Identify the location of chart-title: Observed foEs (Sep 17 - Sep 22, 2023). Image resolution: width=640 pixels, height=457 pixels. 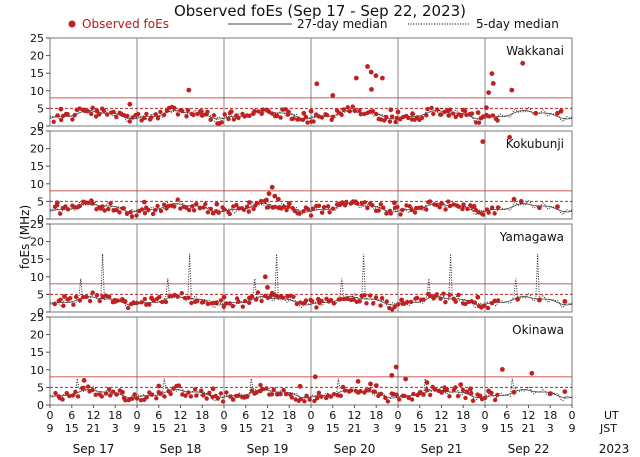
(320, 11).